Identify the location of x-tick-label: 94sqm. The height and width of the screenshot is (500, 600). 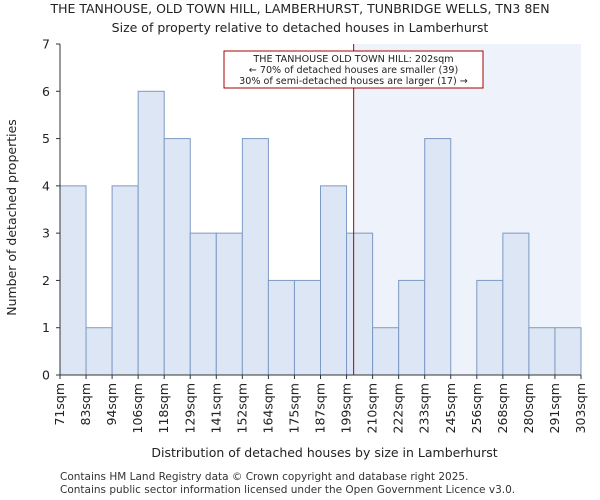
(111, 404).